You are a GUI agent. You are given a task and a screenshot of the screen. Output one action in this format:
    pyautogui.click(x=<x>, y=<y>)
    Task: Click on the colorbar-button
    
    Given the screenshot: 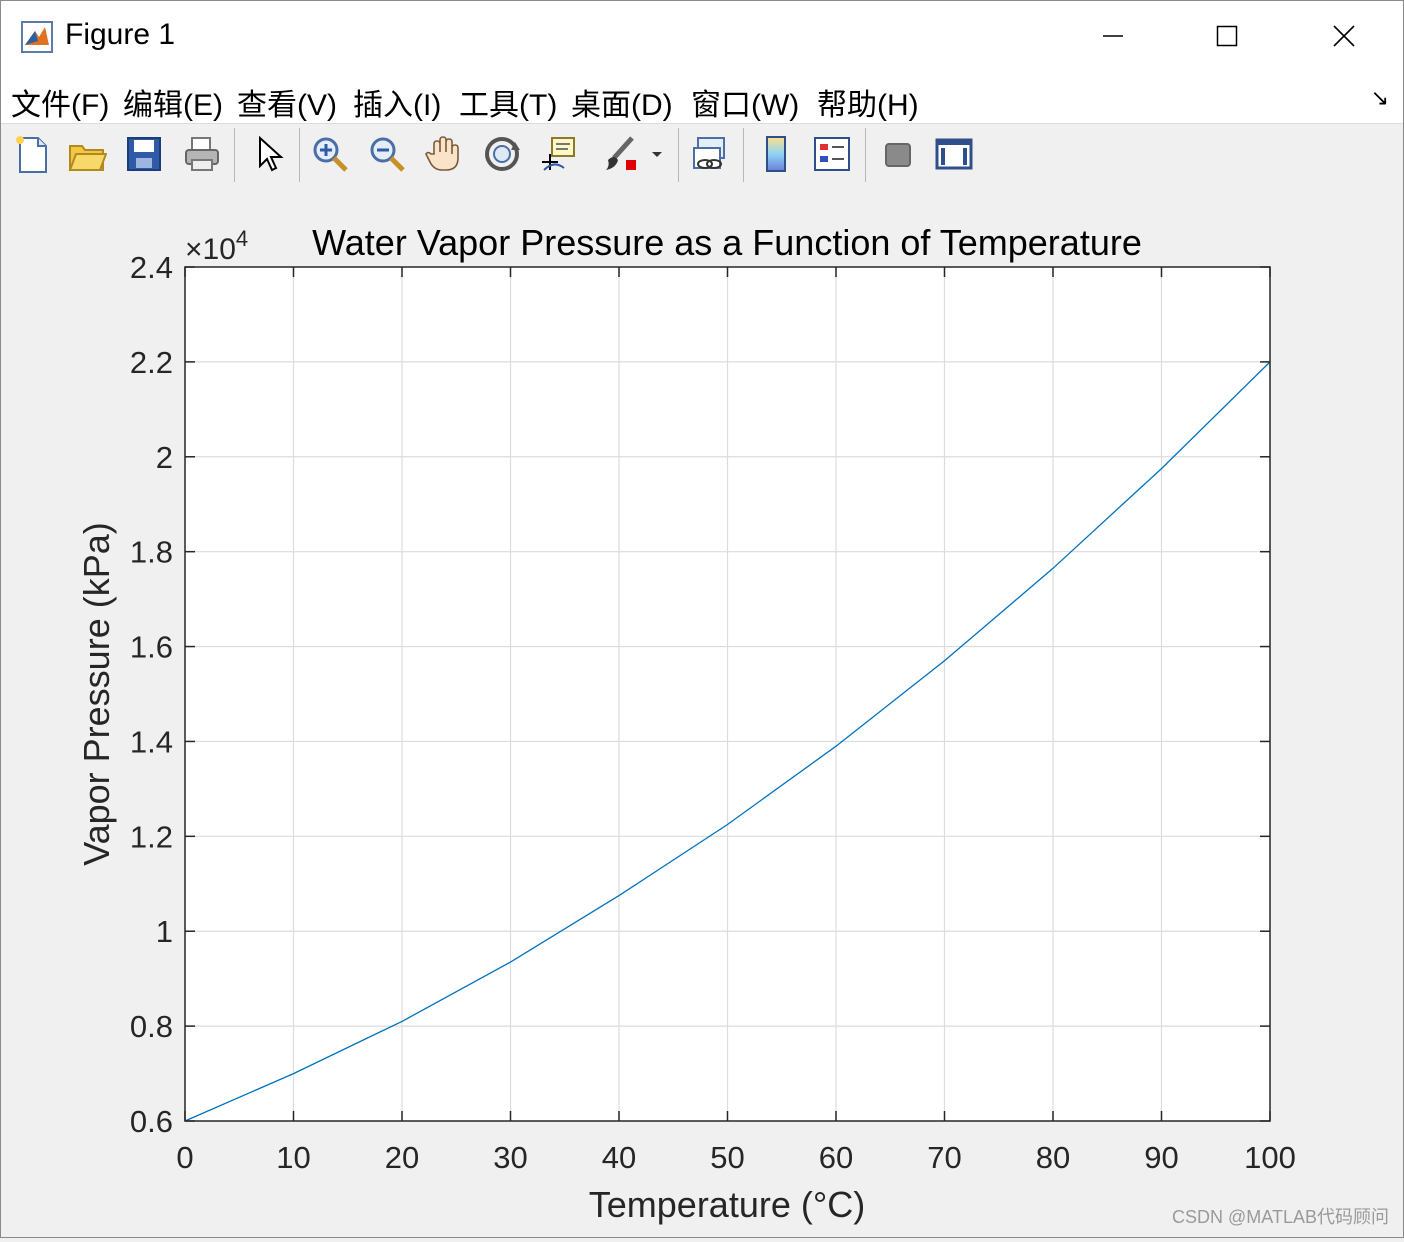 What is the action you would take?
    pyautogui.click(x=776, y=154)
    